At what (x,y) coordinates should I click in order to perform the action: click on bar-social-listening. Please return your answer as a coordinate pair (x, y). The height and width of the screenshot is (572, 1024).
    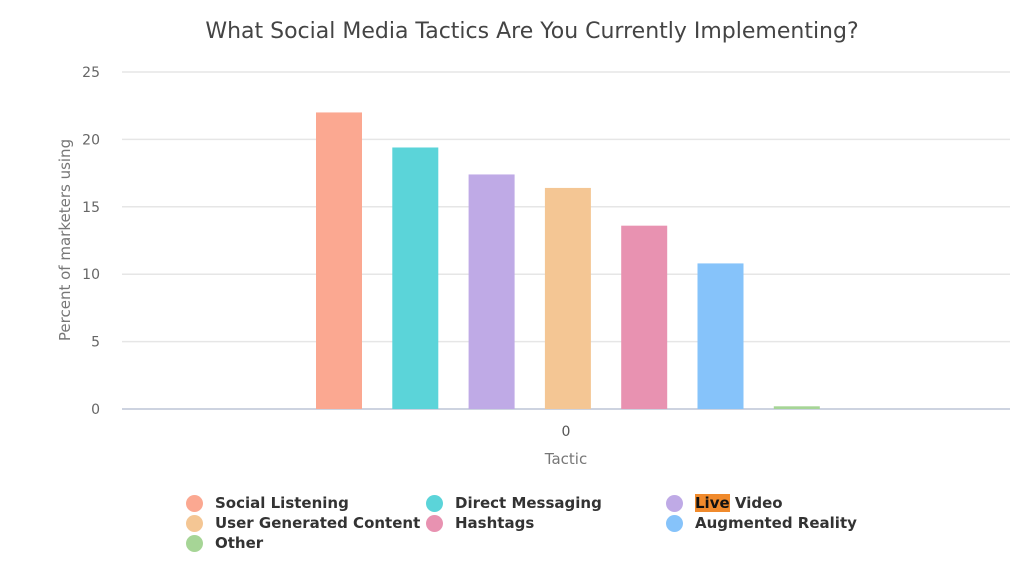
    Looking at the image, I should click on (339, 260).